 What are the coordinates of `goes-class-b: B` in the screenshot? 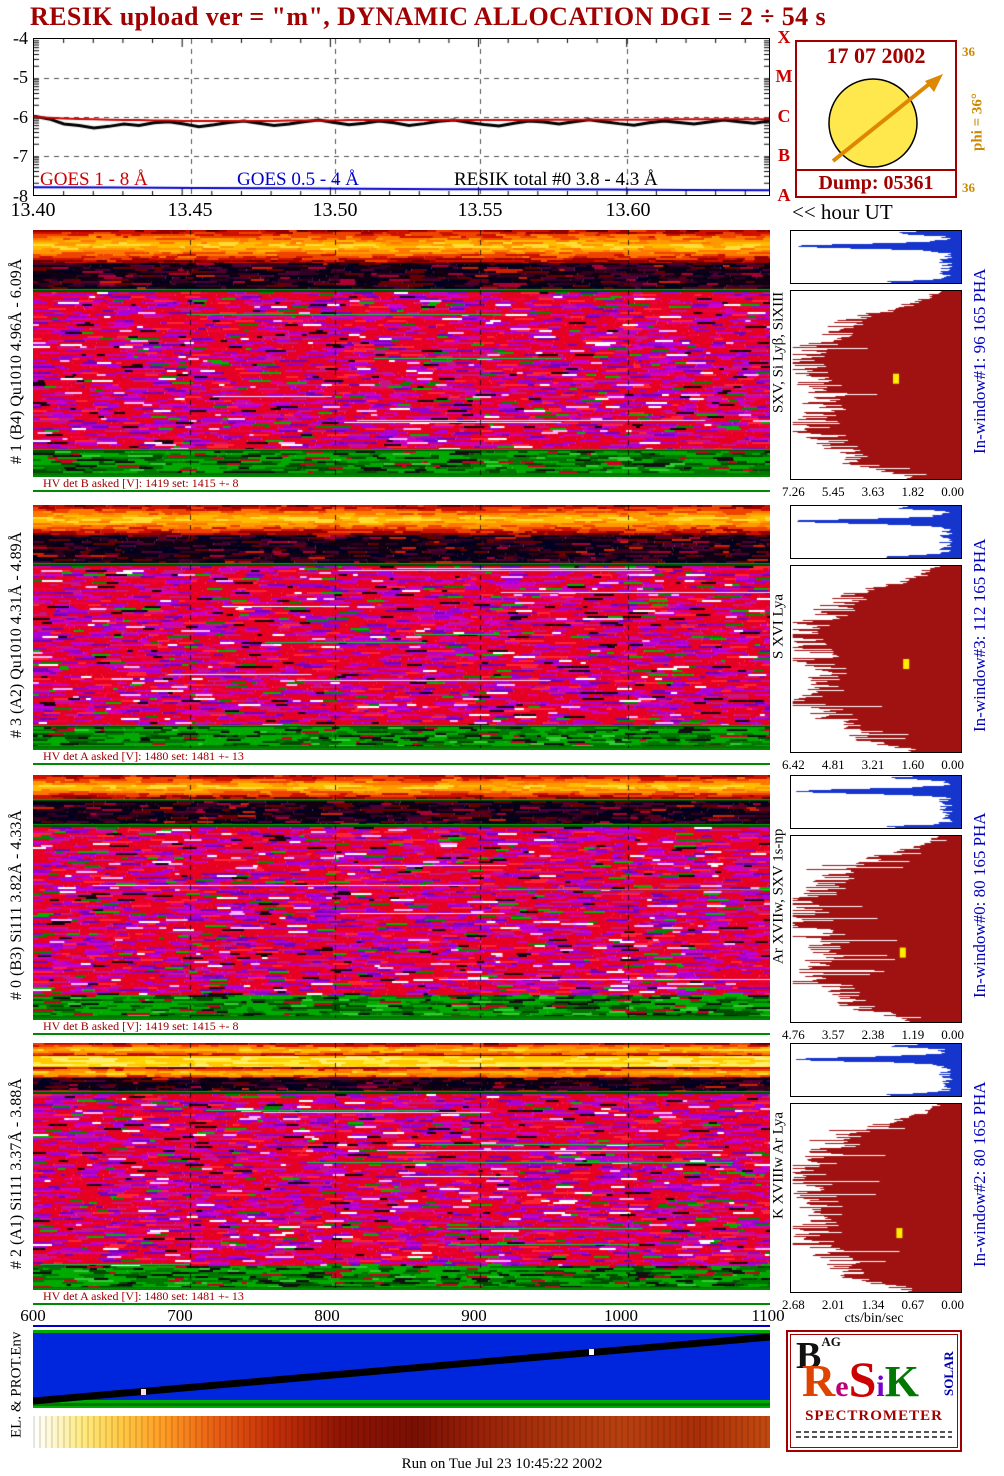 It's located at (783, 155).